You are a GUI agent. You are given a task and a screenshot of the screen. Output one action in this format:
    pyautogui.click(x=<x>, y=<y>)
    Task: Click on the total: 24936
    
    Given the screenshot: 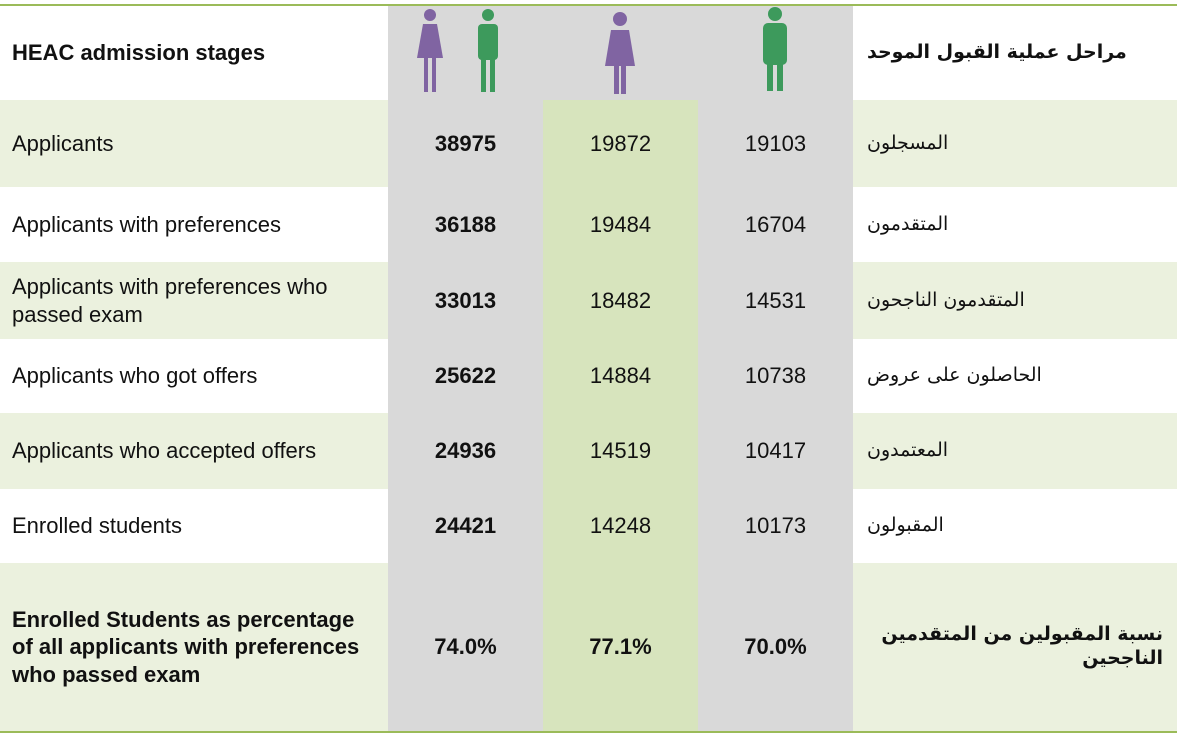 What is the action you would take?
    pyautogui.click(x=465, y=451)
    